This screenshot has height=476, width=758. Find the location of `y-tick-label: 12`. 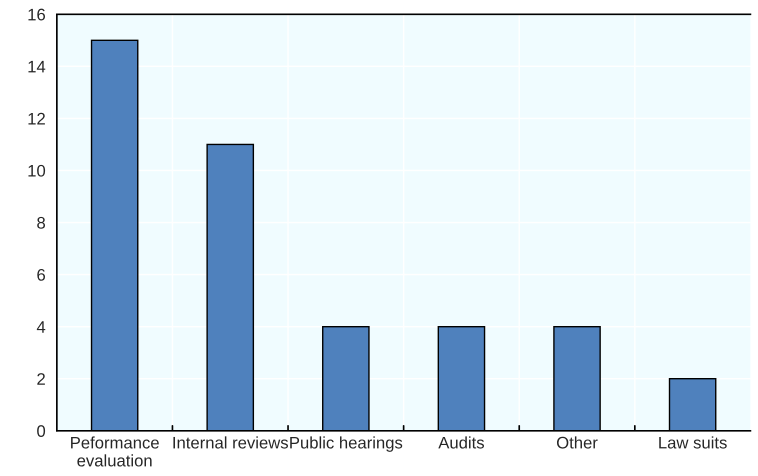

y-tick-label: 12 is located at coordinates (36, 118).